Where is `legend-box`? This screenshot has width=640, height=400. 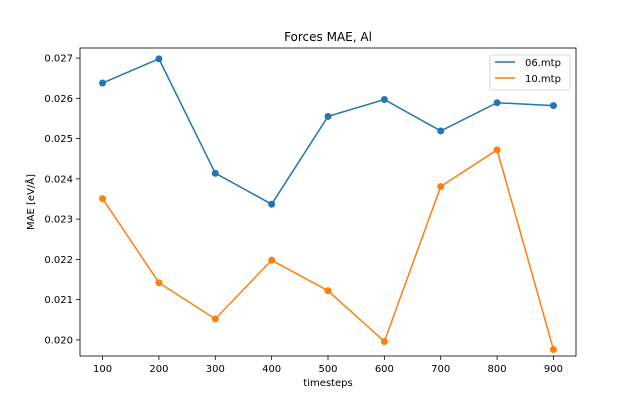
legend-box is located at coordinates (530, 72).